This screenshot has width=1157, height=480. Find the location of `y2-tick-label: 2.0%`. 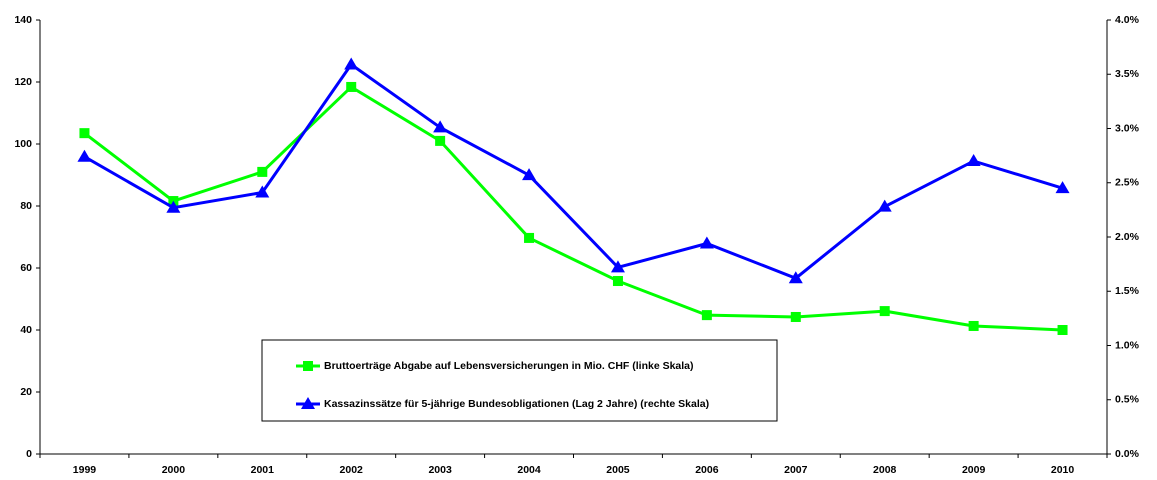

y2-tick-label: 2.0% is located at coordinates (1127, 237).